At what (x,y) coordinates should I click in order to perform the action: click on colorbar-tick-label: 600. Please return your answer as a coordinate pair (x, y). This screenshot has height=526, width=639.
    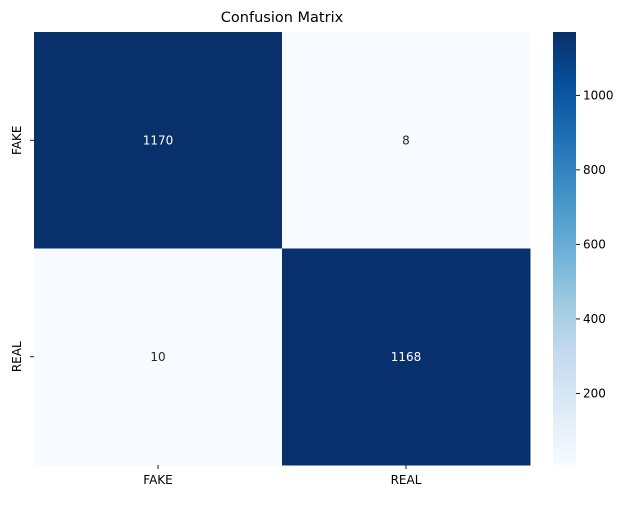
    Looking at the image, I should click on (594, 244).